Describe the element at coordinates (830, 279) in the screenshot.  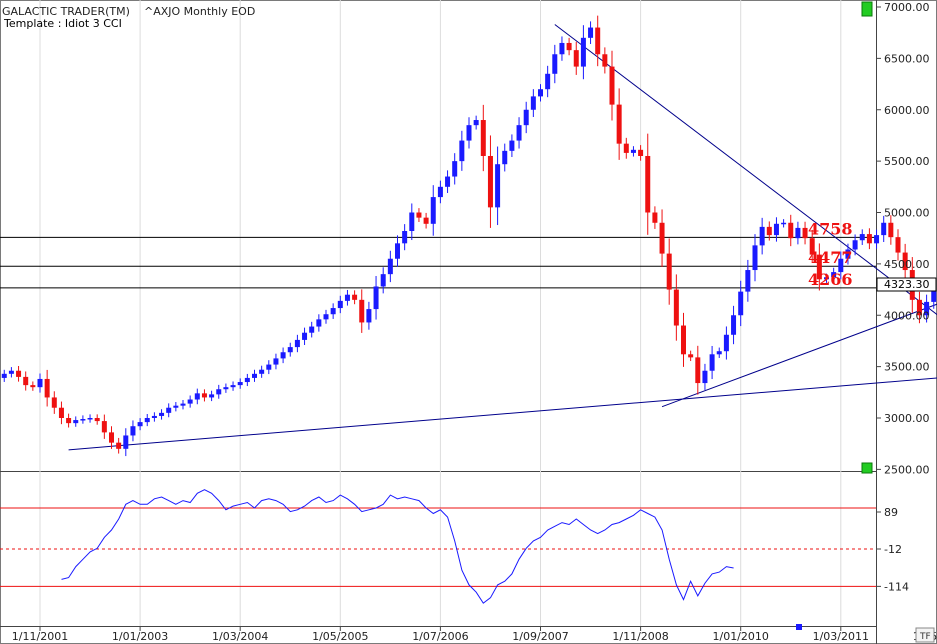
I see `level-label: 4266` at that location.